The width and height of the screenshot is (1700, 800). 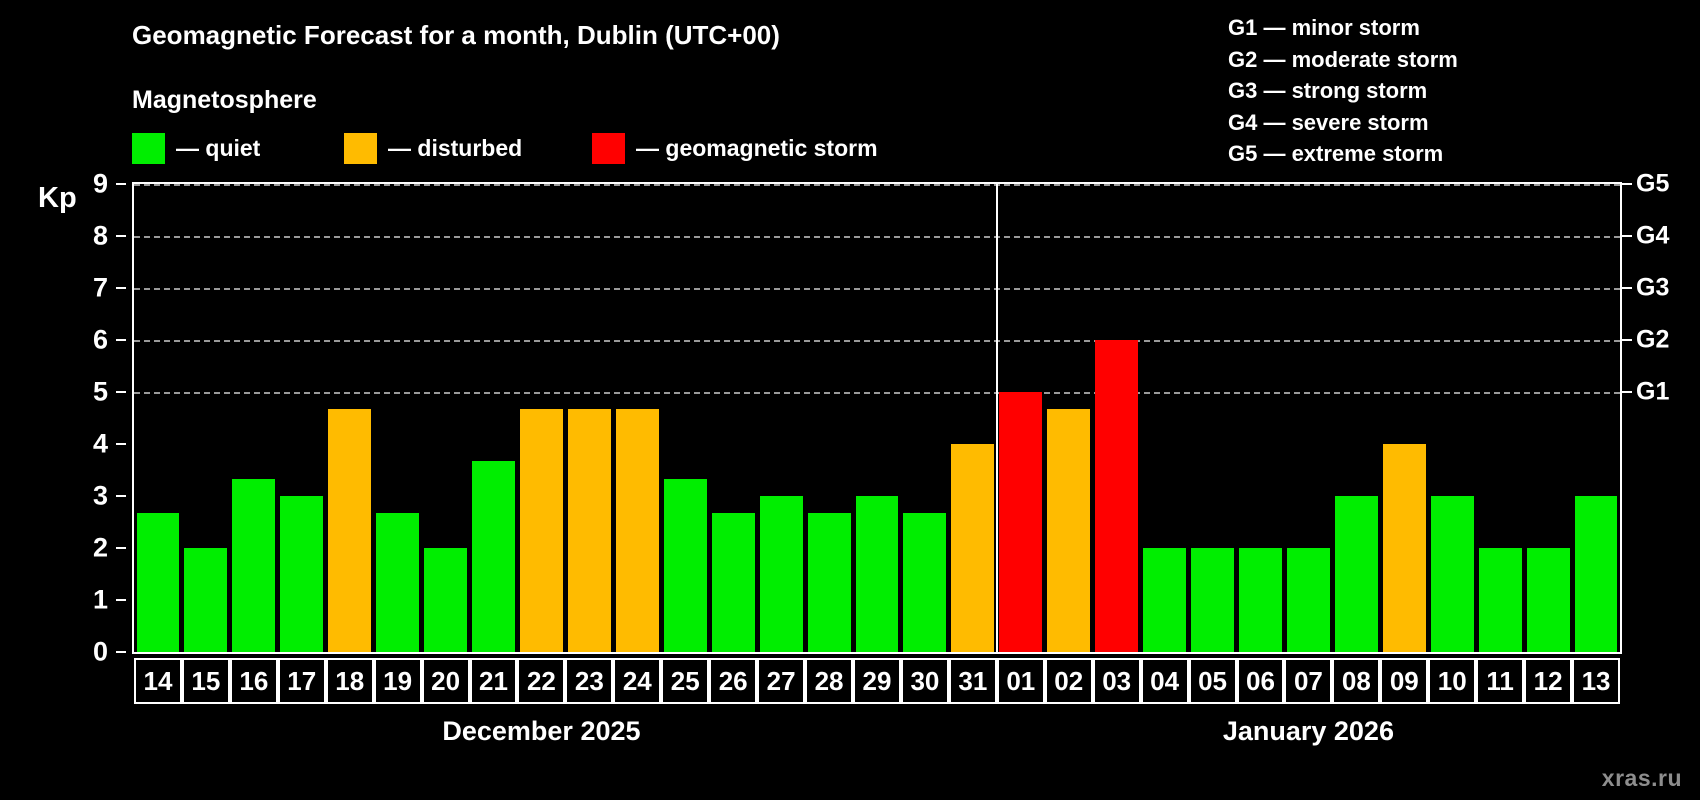 What do you see at coordinates (253, 681) in the screenshot?
I see `date-cell-16: 16` at bounding box center [253, 681].